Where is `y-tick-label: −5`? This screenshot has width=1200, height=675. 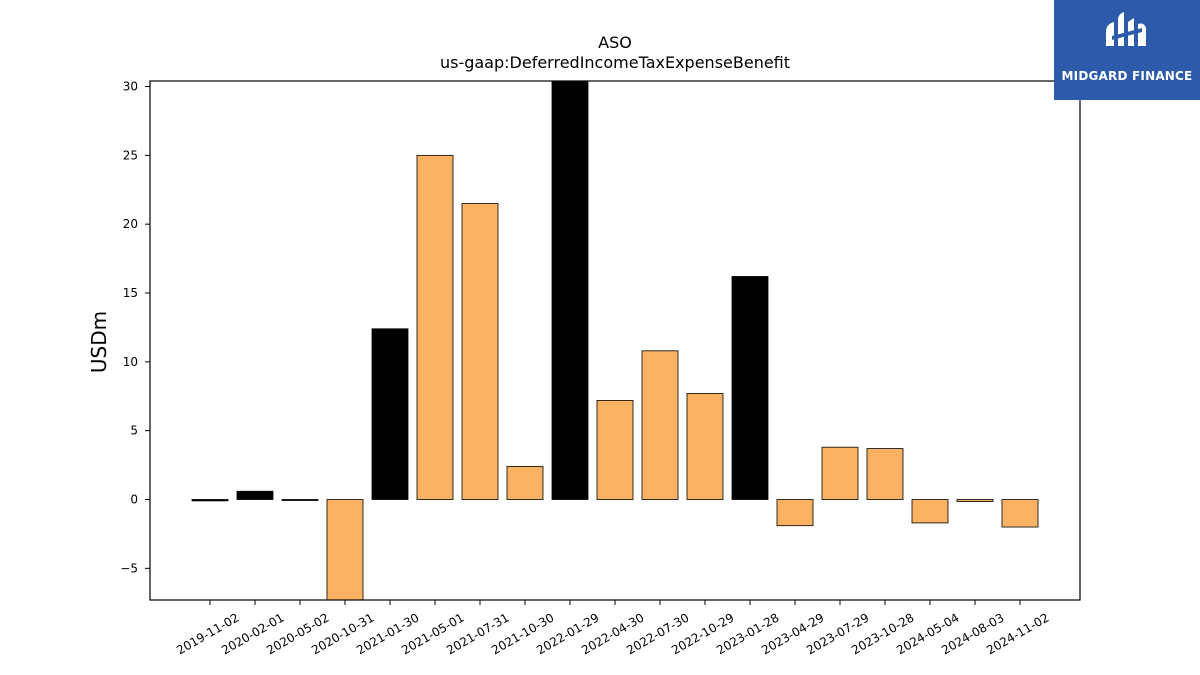 y-tick-label: −5 is located at coordinates (129, 568).